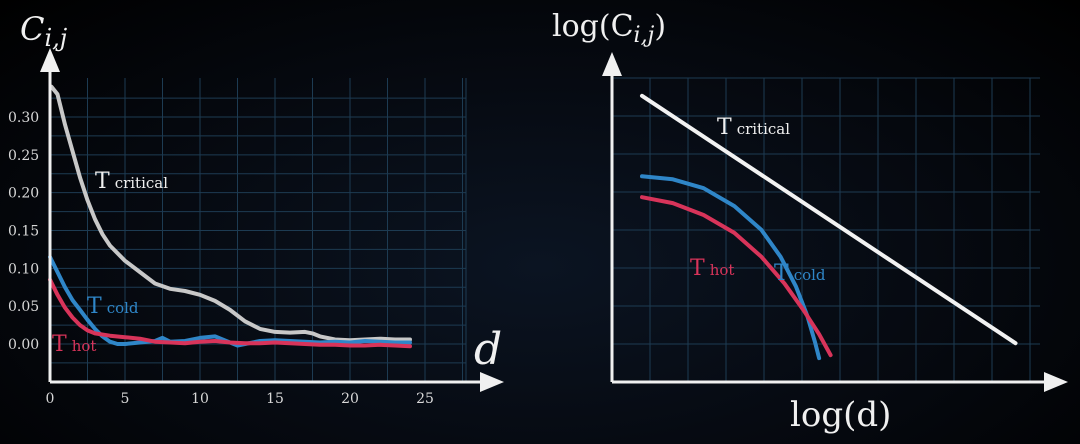 This screenshot has height=444, width=1080. I want to click on label-t-critical-sub: critical, so click(142, 183).